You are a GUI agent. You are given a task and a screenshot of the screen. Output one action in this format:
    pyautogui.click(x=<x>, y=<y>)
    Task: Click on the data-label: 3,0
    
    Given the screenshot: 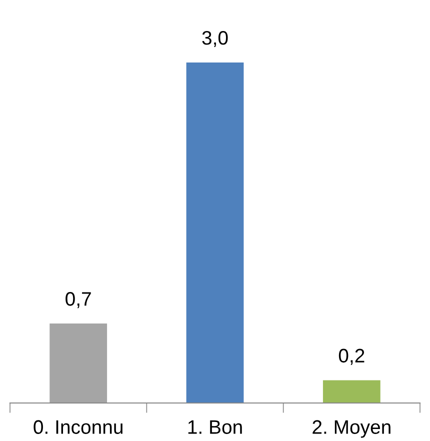 What is the action you would take?
    pyautogui.click(x=215, y=39)
    